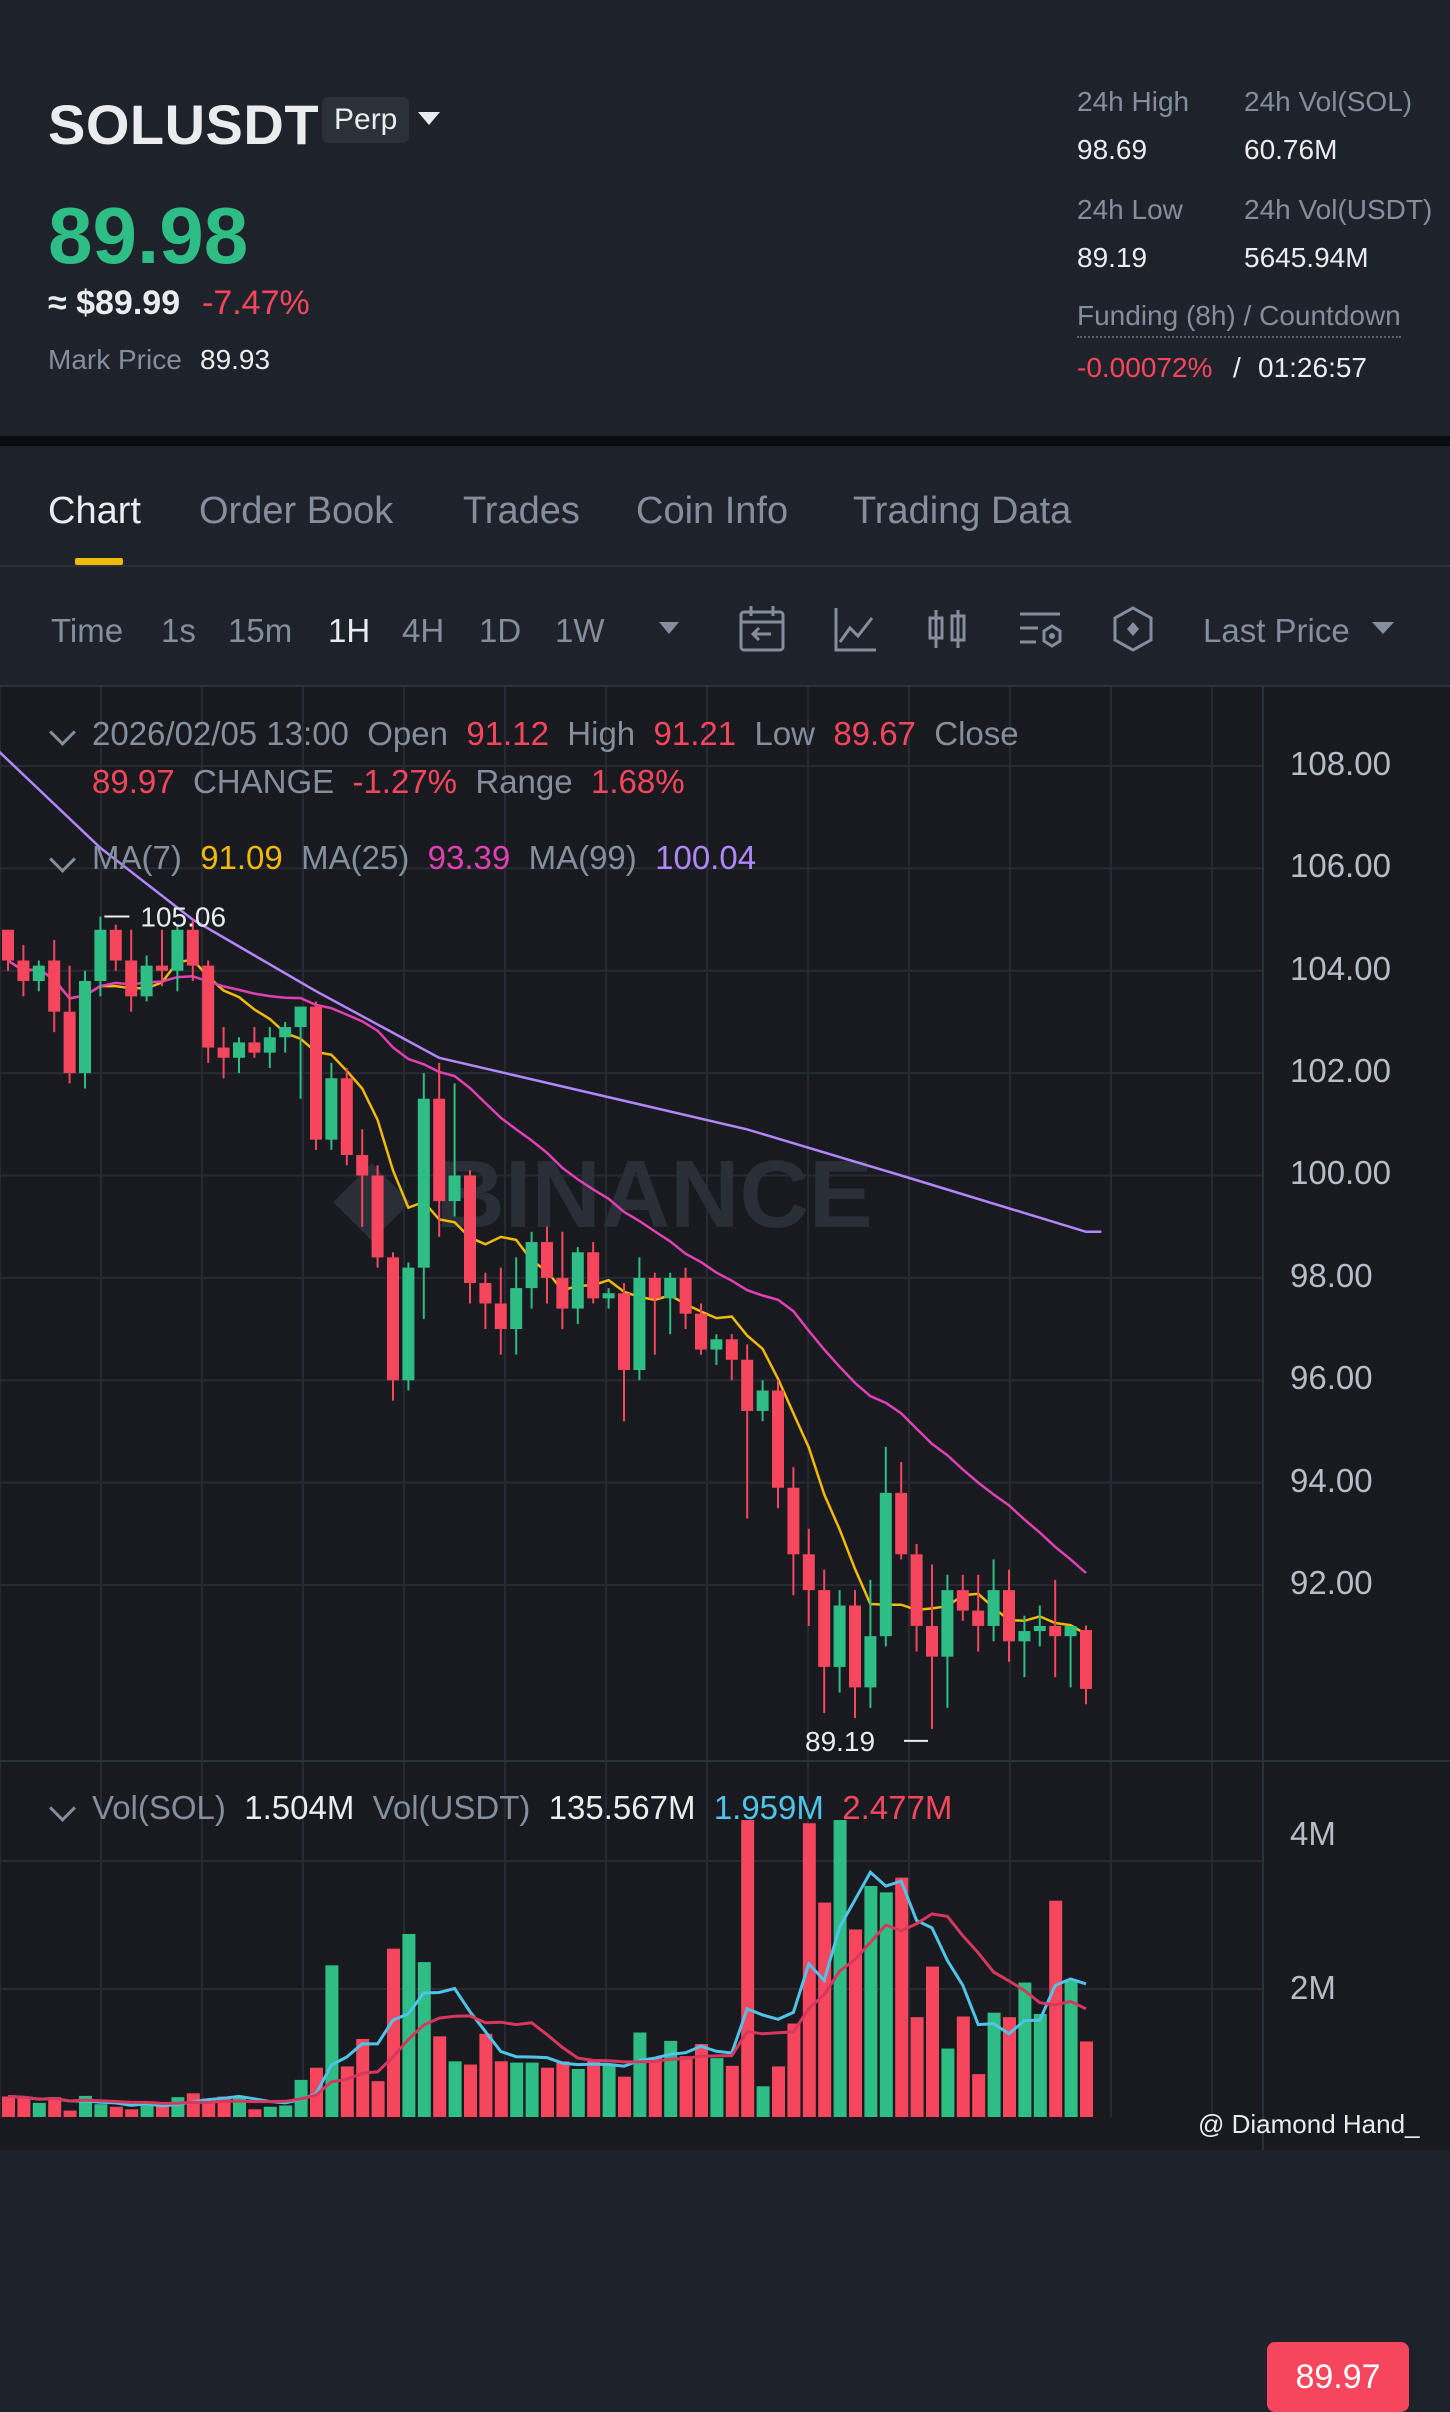  What do you see at coordinates (429, 118) in the screenshot?
I see `symbol-dropdown-icon` at bounding box center [429, 118].